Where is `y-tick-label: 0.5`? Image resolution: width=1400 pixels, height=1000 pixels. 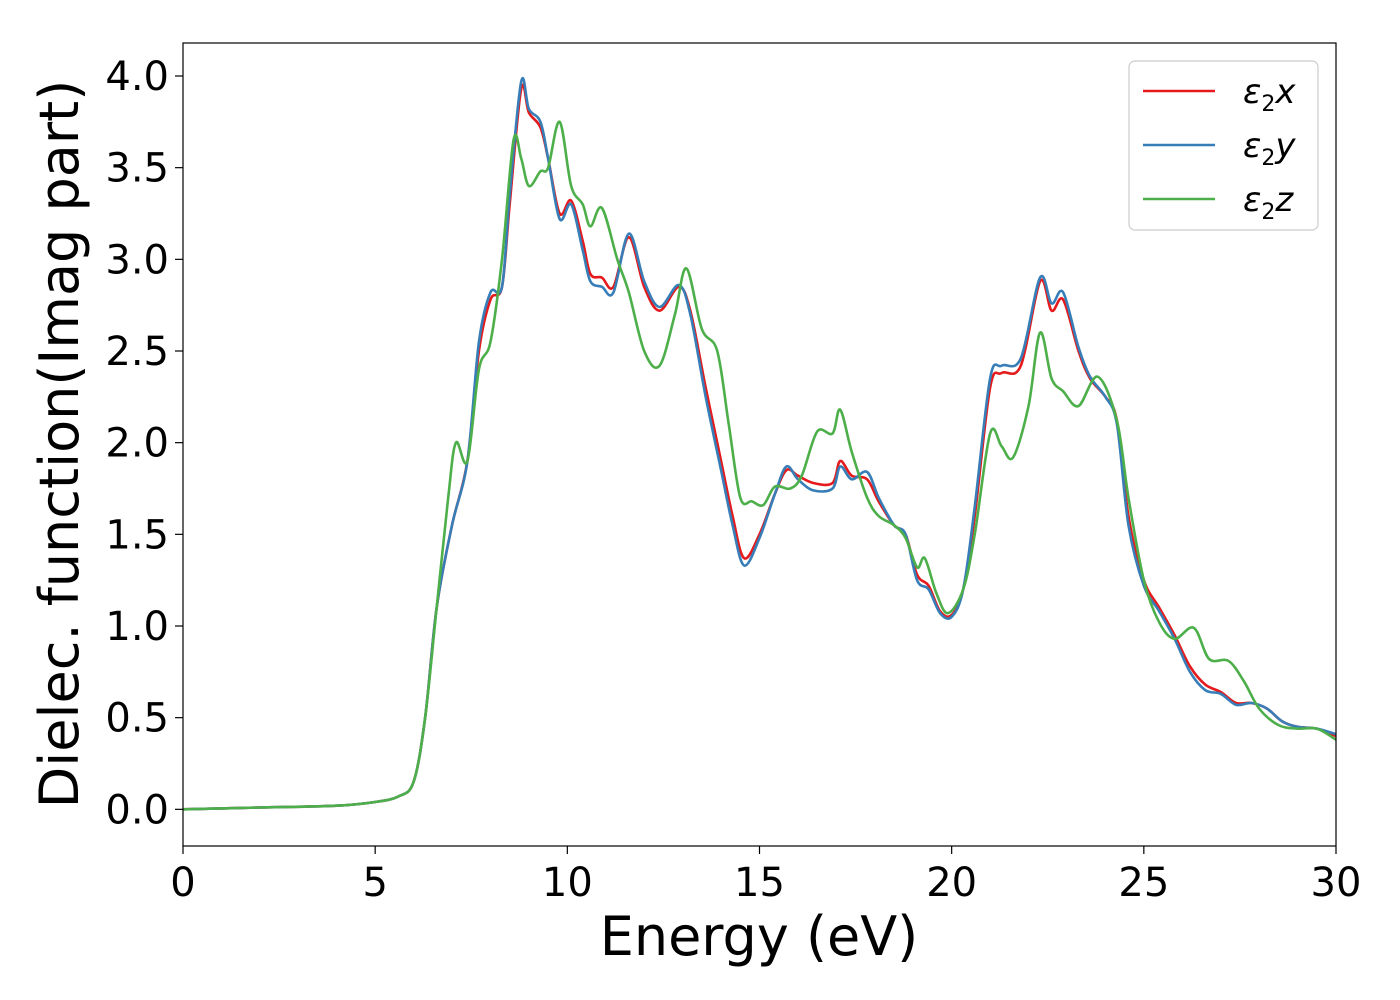 y-tick-label: 0.5 is located at coordinates (137, 719).